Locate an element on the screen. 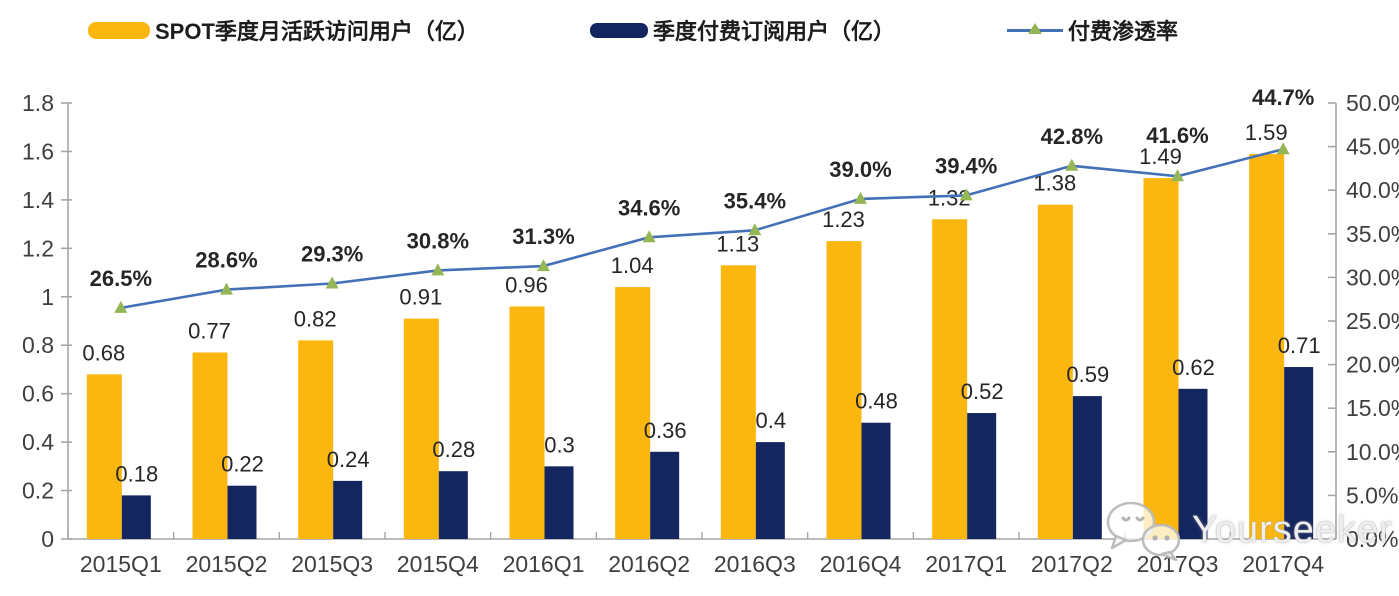  right-axis-tick-label: 30.0% is located at coordinates (1372, 277).